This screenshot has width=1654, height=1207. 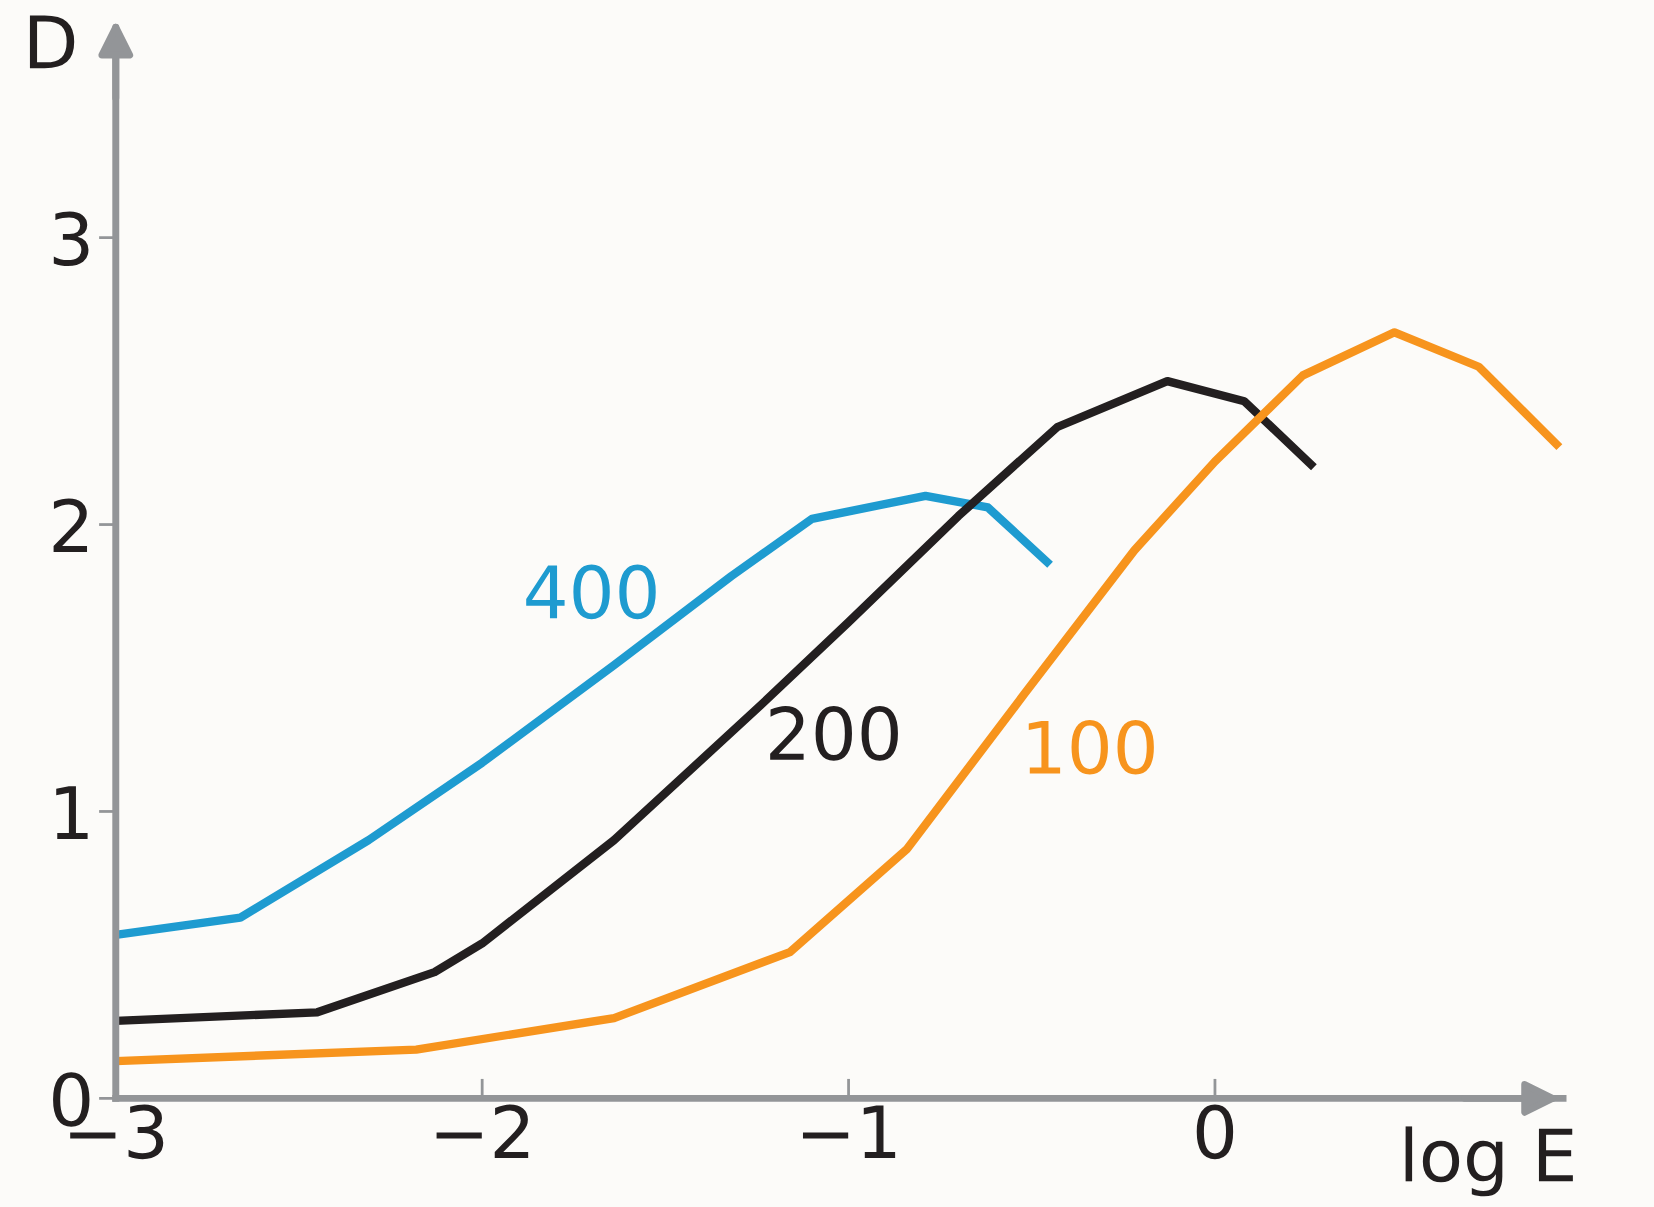 What do you see at coordinates (834, 733) in the screenshot?
I see `series-label: 200` at bounding box center [834, 733].